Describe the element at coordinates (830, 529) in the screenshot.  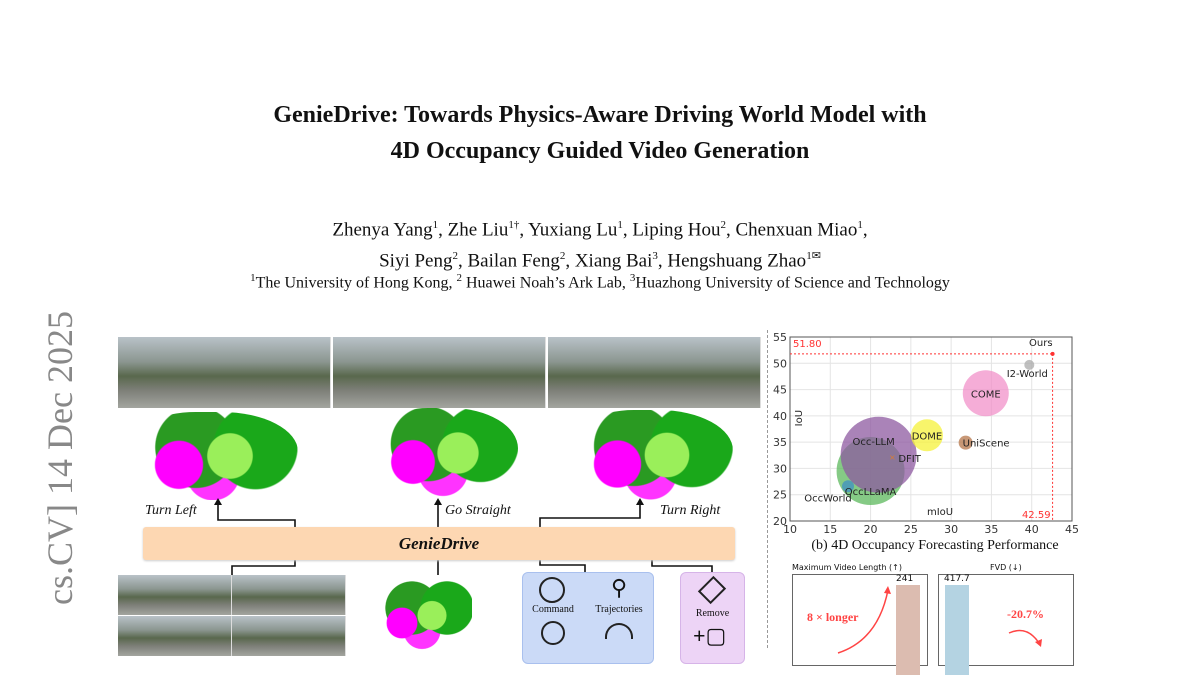
I see `x-tick-label: 15` at that location.